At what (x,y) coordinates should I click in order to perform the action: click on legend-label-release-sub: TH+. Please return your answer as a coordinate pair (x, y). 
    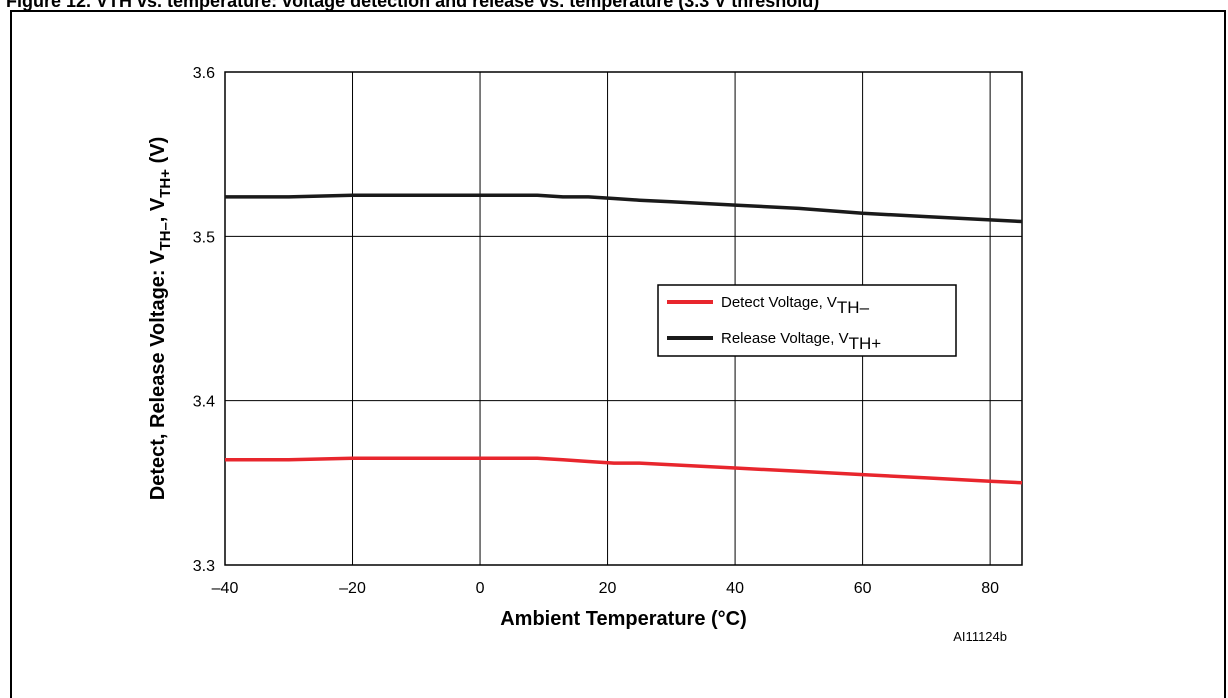
    Looking at the image, I should click on (865, 343).